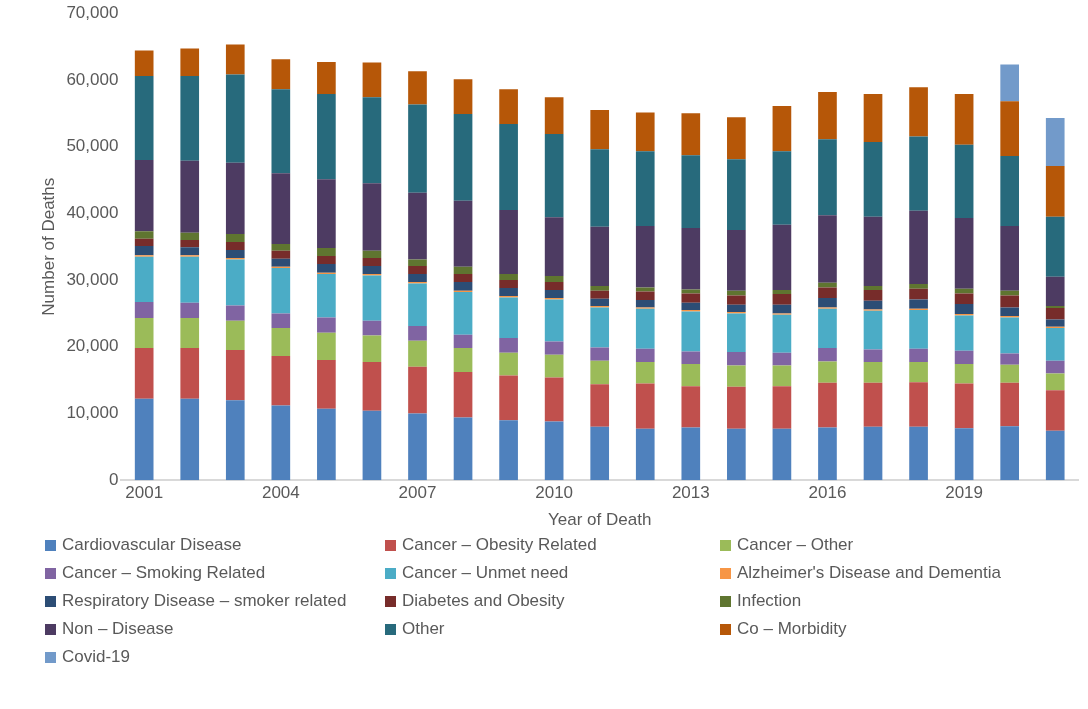 The width and height of the screenshot is (1088, 709). Describe the element at coordinates (964, 493) in the screenshot. I see `x-tick-label: 2019` at that location.